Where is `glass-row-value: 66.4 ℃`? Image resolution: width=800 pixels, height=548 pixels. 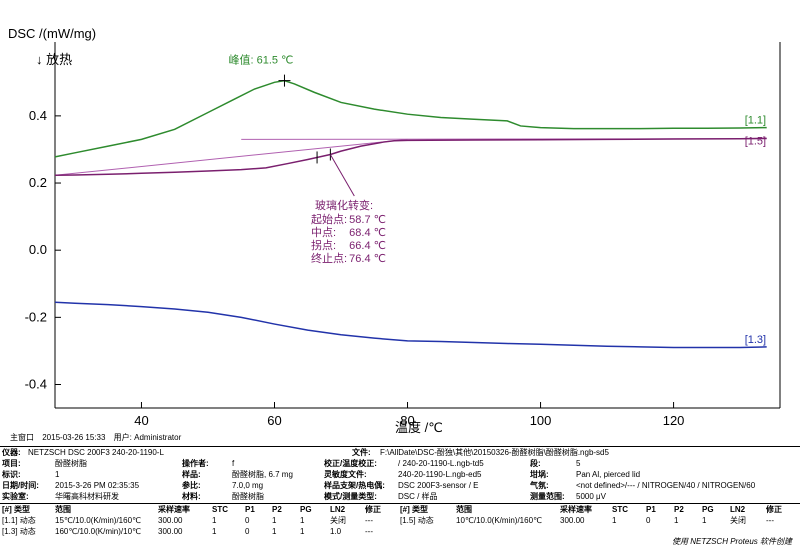 glass-row-value: 66.4 ℃ is located at coordinates (367, 246).